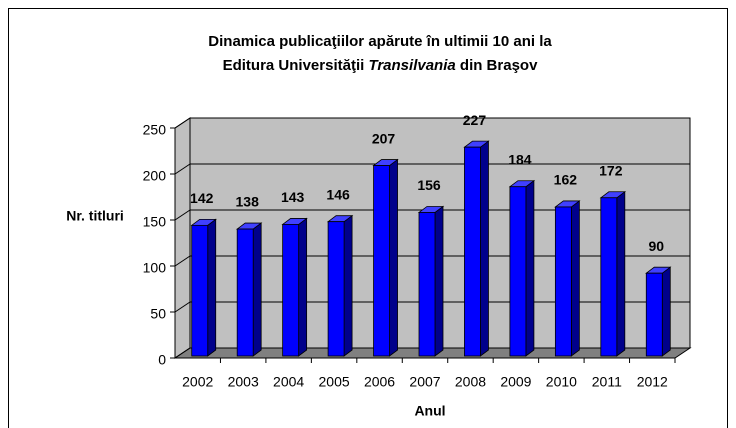 The height and width of the screenshot is (428, 736). Describe the element at coordinates (424, 382) in the screenshot. I see `x-tick-label: 2007` at that location.